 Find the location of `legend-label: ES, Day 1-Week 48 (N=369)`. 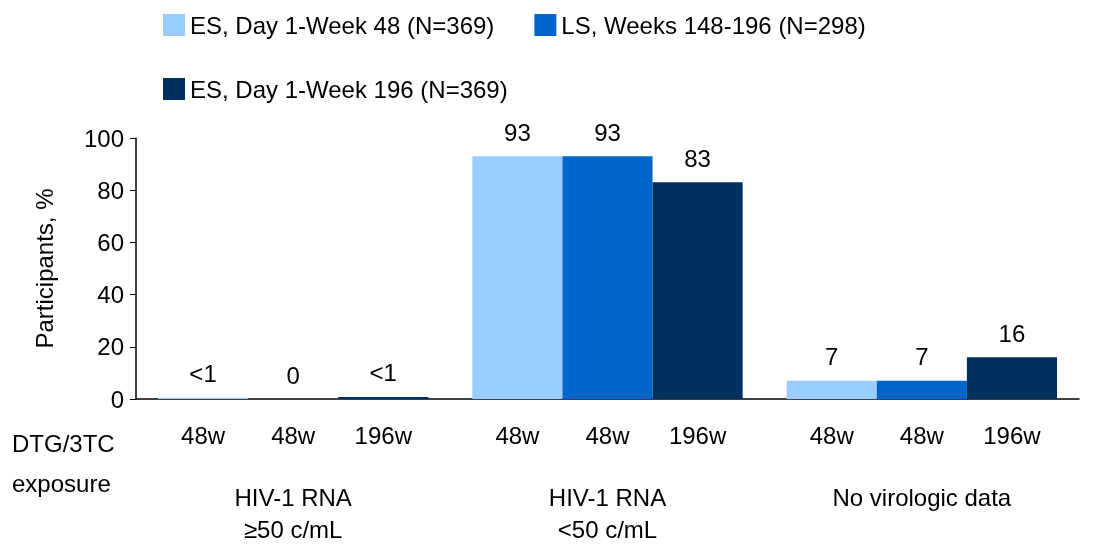

legend-label: ES, Day 1-Week 48 (N=369) is located at coordinates (342, 25).